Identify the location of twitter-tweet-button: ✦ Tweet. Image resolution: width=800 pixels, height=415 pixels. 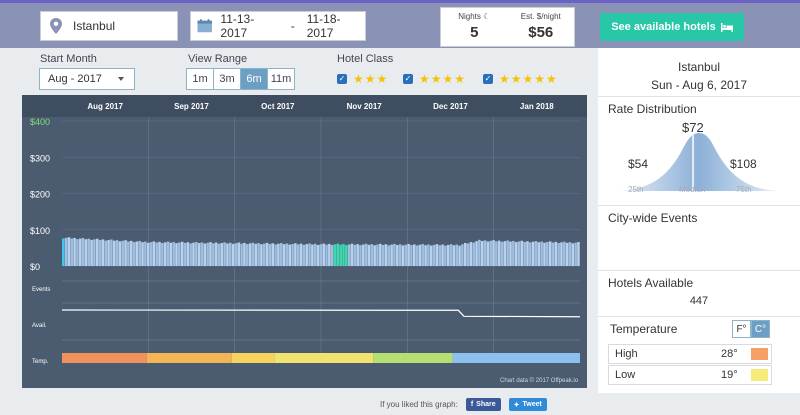
(527, 404).